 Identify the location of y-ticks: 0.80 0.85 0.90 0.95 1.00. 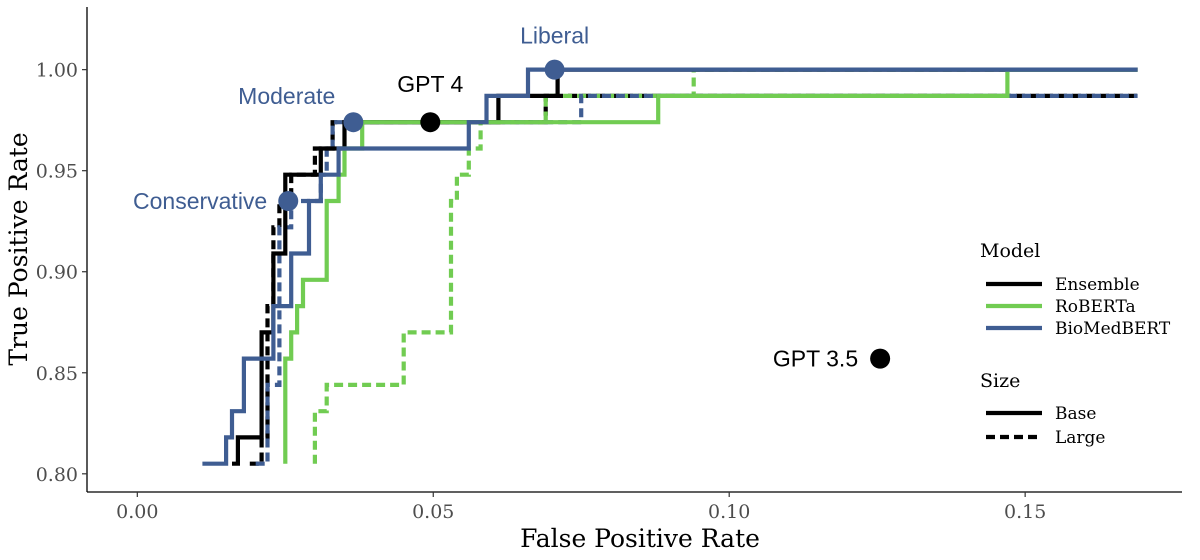
(61, 273).